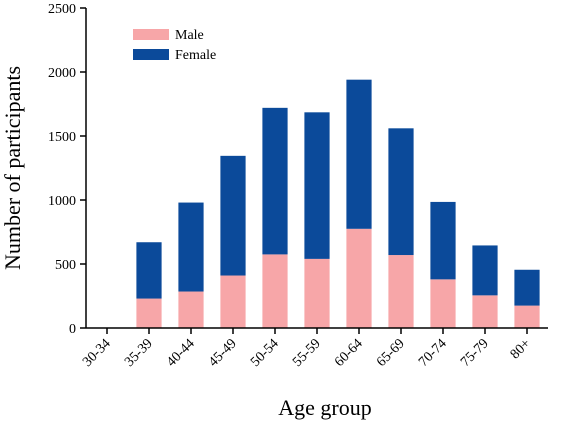 This screenshot has height=421, width=566. What do you see at coordinates (195, 55) in the screenshot?
I see `legend-label-female: Female` at bounding box center [195, 55].